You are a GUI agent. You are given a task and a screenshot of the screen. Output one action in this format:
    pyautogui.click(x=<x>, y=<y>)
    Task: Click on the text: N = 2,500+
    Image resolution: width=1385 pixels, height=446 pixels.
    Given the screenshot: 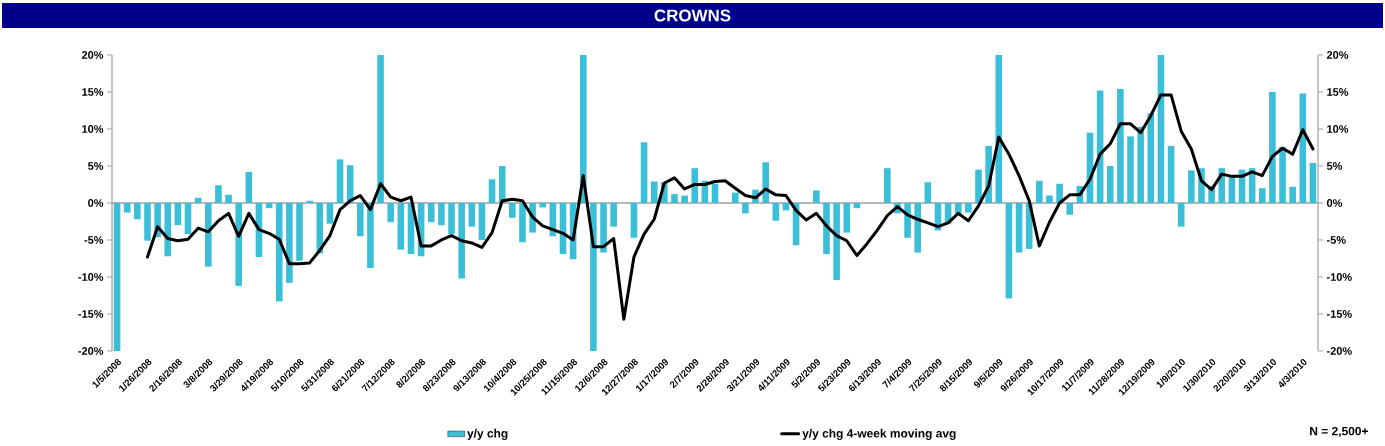 What is the action you would take?
    pyautogui.click(x=1339, y=432)
    